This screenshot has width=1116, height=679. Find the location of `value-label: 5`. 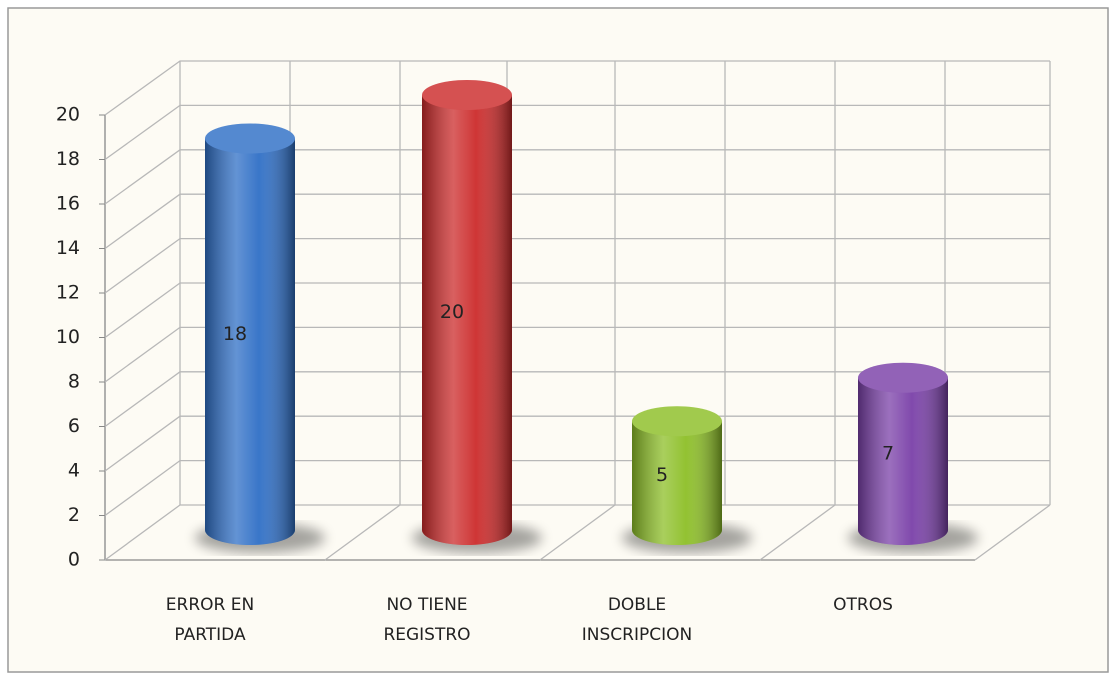

value-label: 5 is located at coordinates (662, 475).